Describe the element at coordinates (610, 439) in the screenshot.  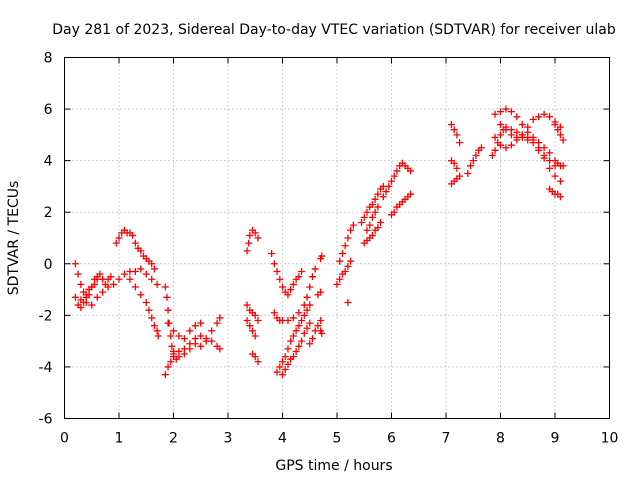
I see `x-tick-label: 10` at that location.